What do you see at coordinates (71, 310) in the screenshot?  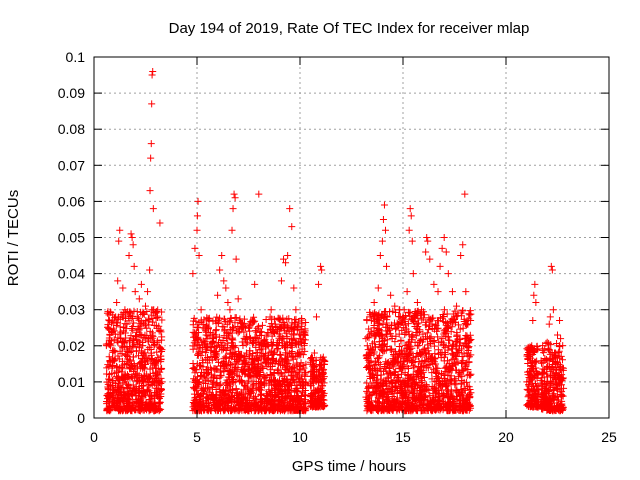 I see `y-tick-label: 0.03` at bounding box center [71, 310].